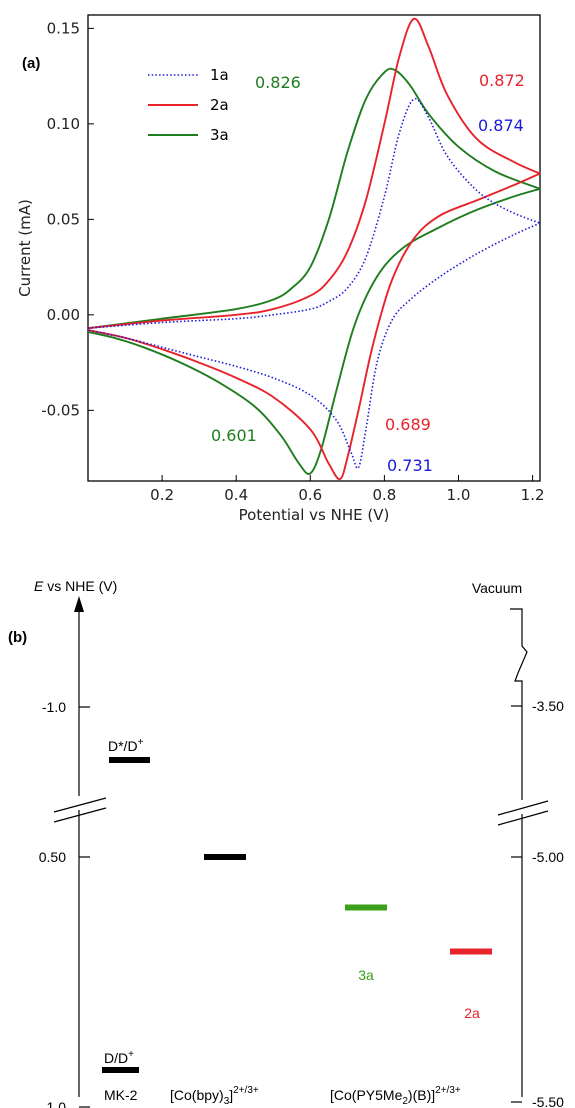 The image size is (575, 1108). I want to click on peak-label-1a-cathodic: 0.731, so click(410, 465).